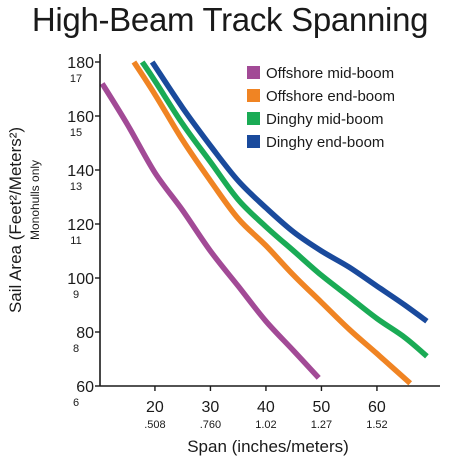  What do you see at coordinates (330, 73) in the screenshot?
I see `legend-label-1: Offshore mid-boom` at bounding box center [330, 73].